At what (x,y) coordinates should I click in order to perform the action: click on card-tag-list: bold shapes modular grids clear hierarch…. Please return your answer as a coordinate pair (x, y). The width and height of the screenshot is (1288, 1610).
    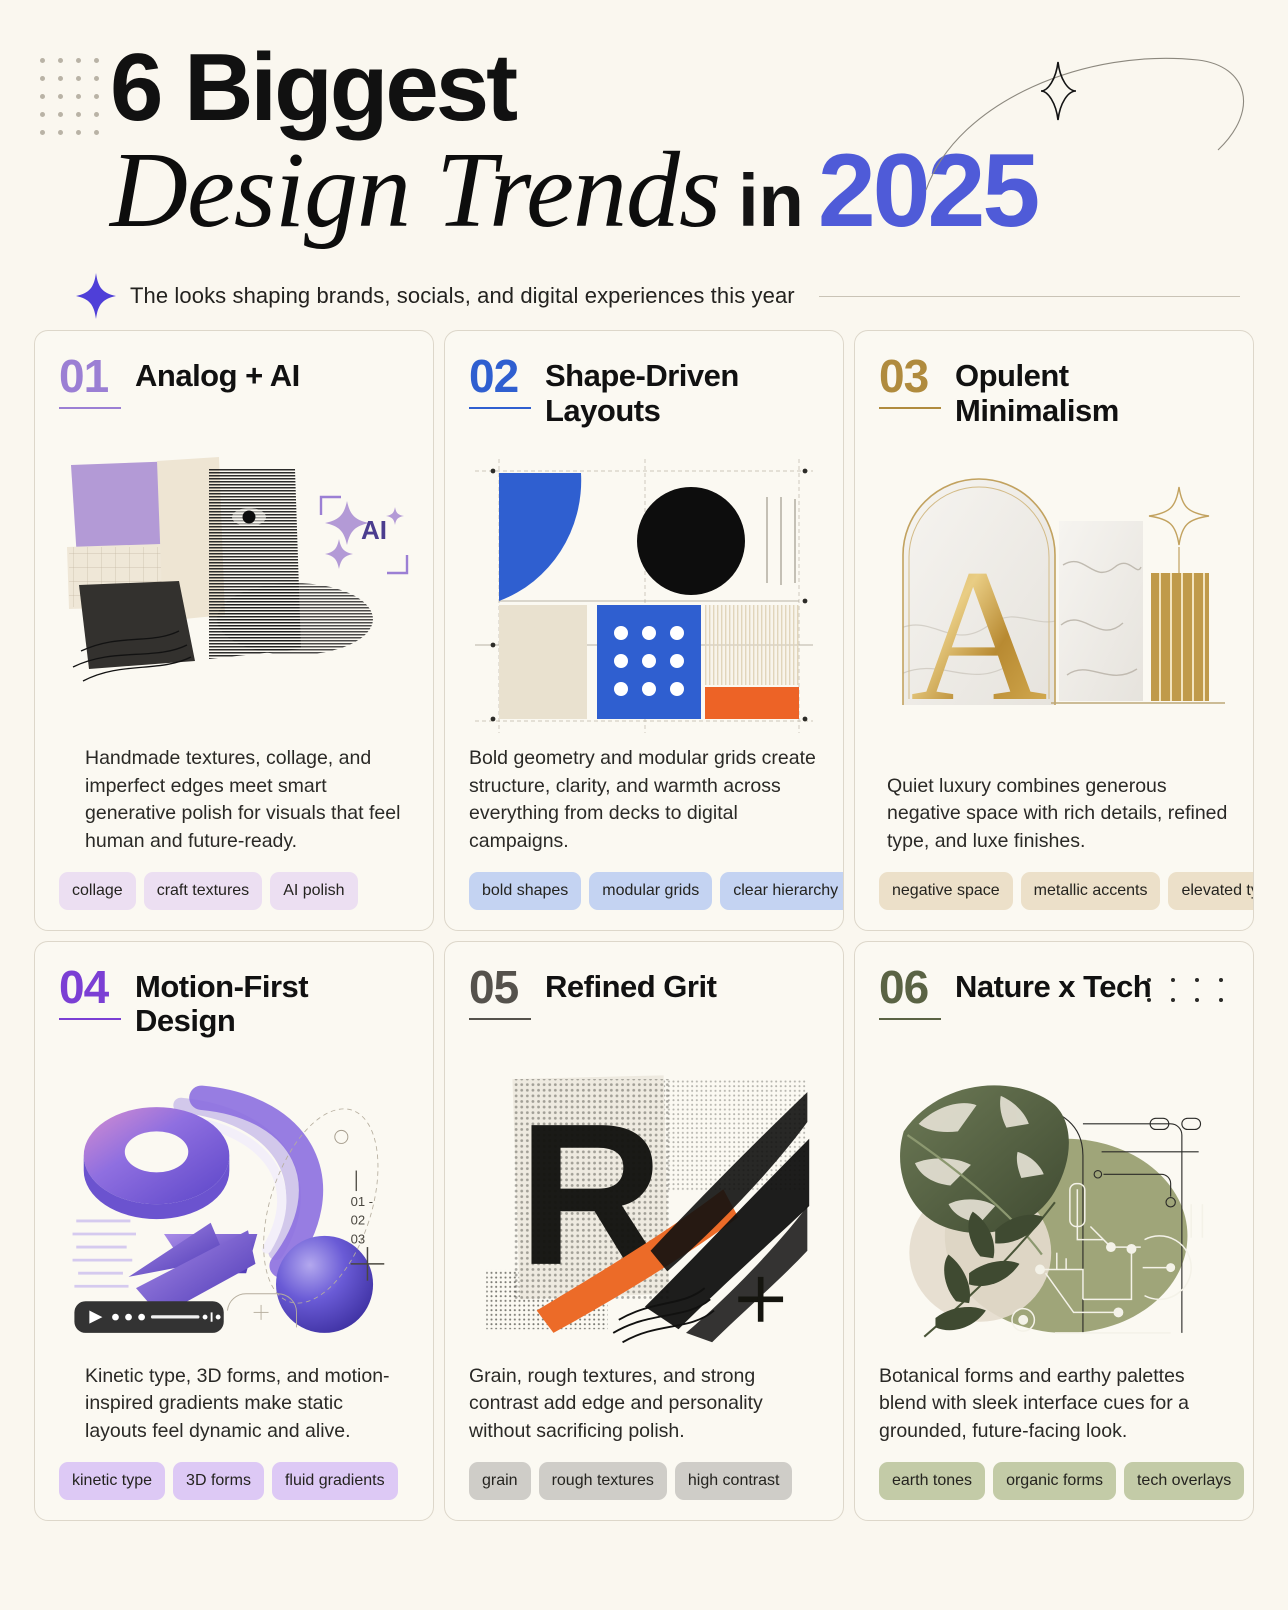
    Looking at the image, I should click on (656, 890).